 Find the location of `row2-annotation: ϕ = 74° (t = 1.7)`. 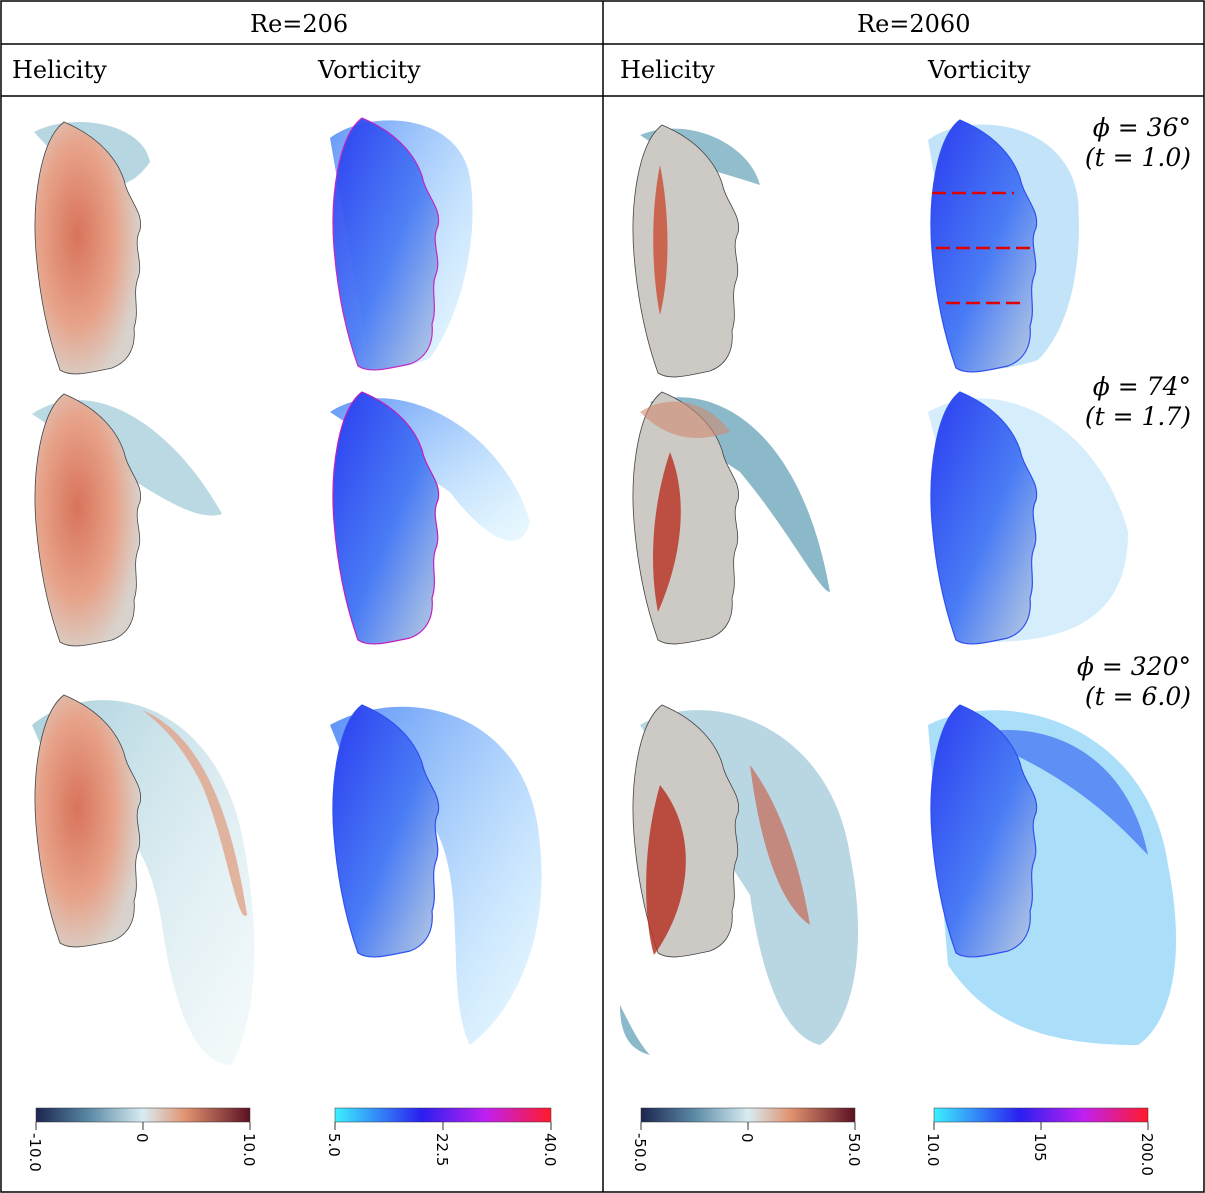

row2-annotation: ϕ = 74° (t = 1.7) is located at coordinates (1138, 402).